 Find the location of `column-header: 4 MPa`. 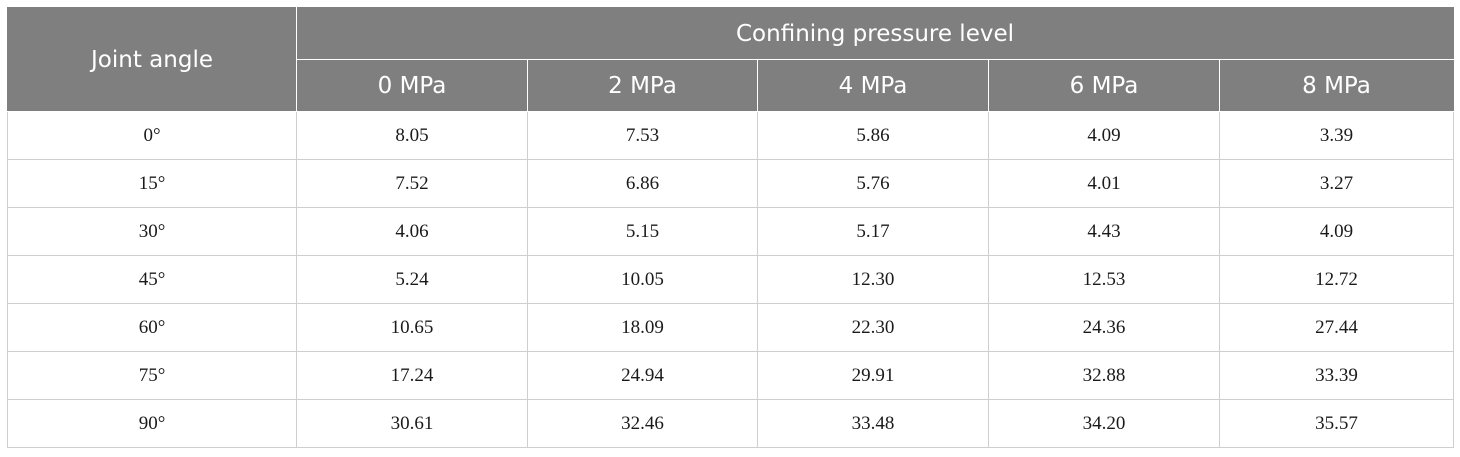

column-header: 4 MPa is located at coordinates (873, 85).